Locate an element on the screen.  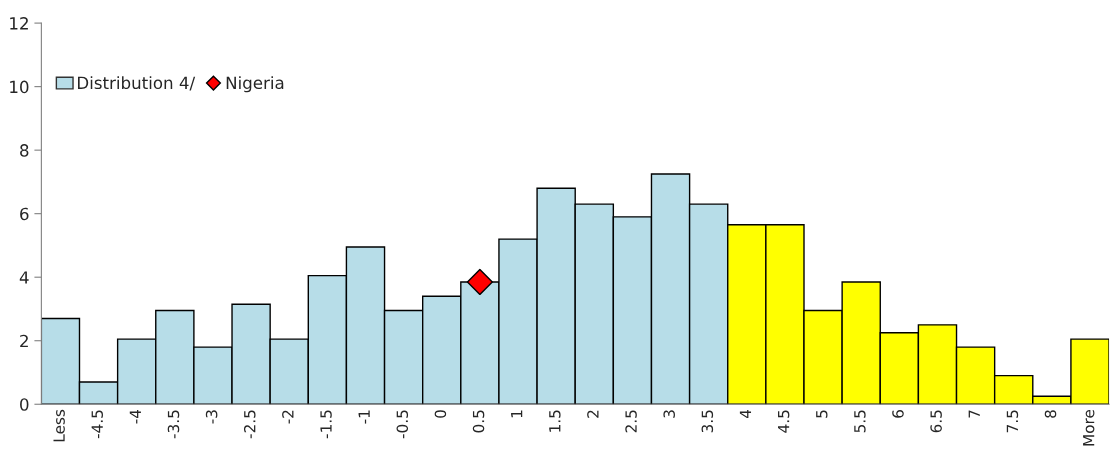
x-tick-label: Less is located at coordinates (59, 425).